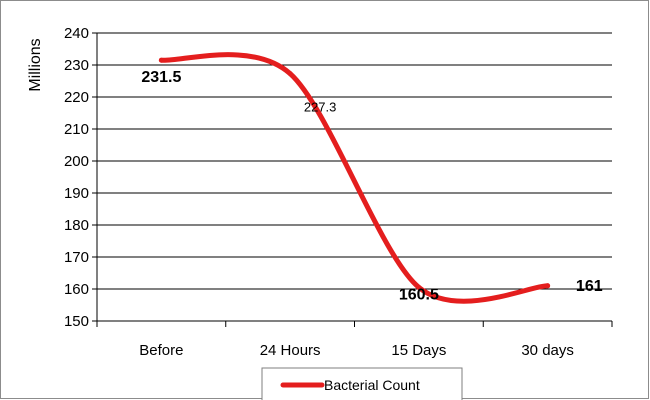 The image size is (650, 400). What do you see at coordinates (76, 65) in the screenshot?
I see `y-tick-label-230: 230` at bounding box center [76, 65].